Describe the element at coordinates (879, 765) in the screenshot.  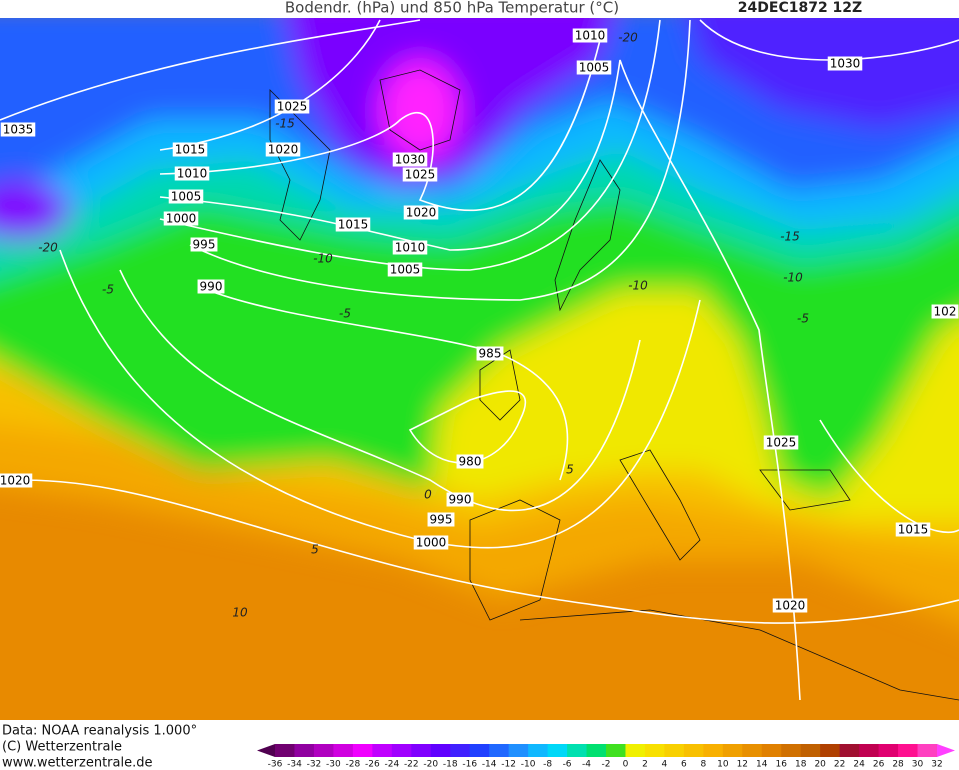
I see `colorbar-tick-label: 26` at that location.